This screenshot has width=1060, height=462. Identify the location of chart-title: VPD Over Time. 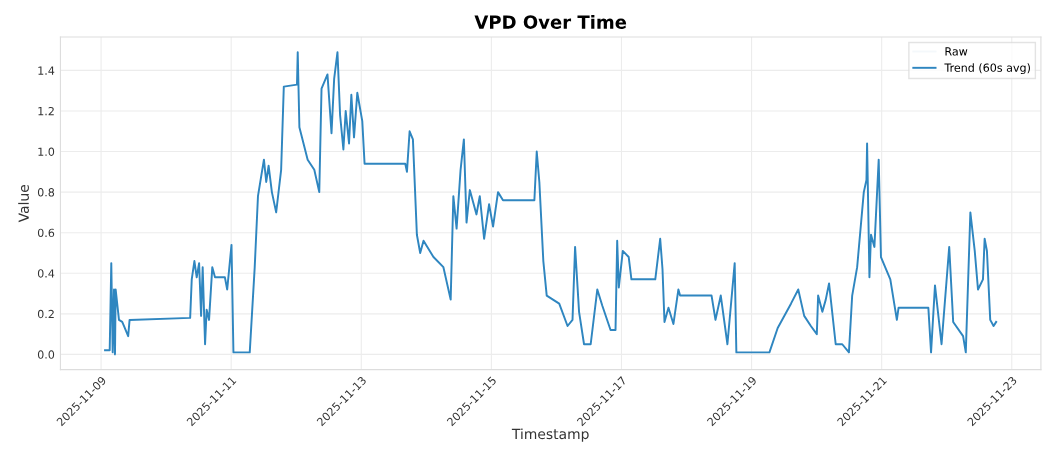
(550, 21).